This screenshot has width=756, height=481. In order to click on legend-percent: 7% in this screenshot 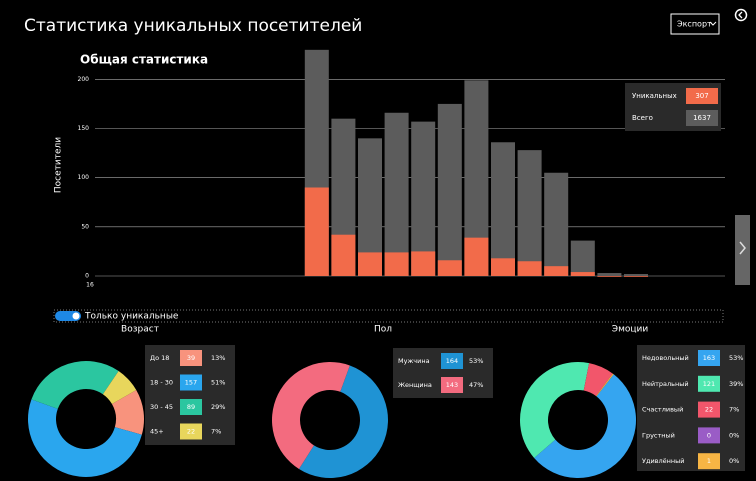, I will do `click(734, 410)`.